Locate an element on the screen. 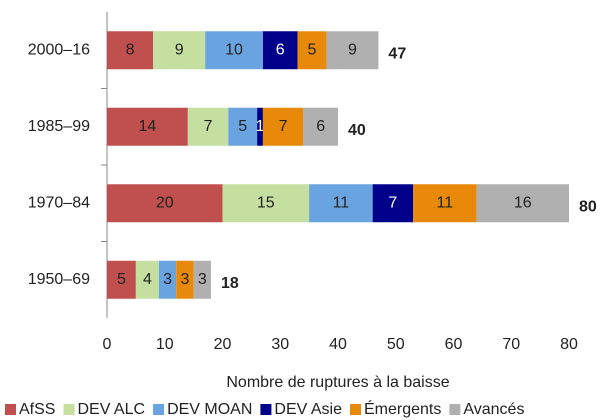  value-label: 1 is located at coordinates (260, 126).